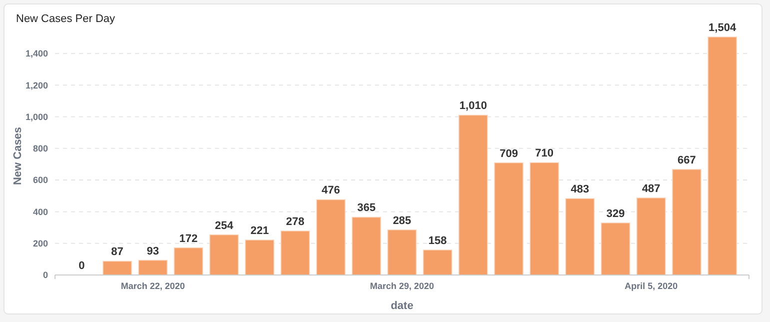  Describe the element at coordinates (40, 211) in the screenshot. I see `y-tick-label: 400` at that location.